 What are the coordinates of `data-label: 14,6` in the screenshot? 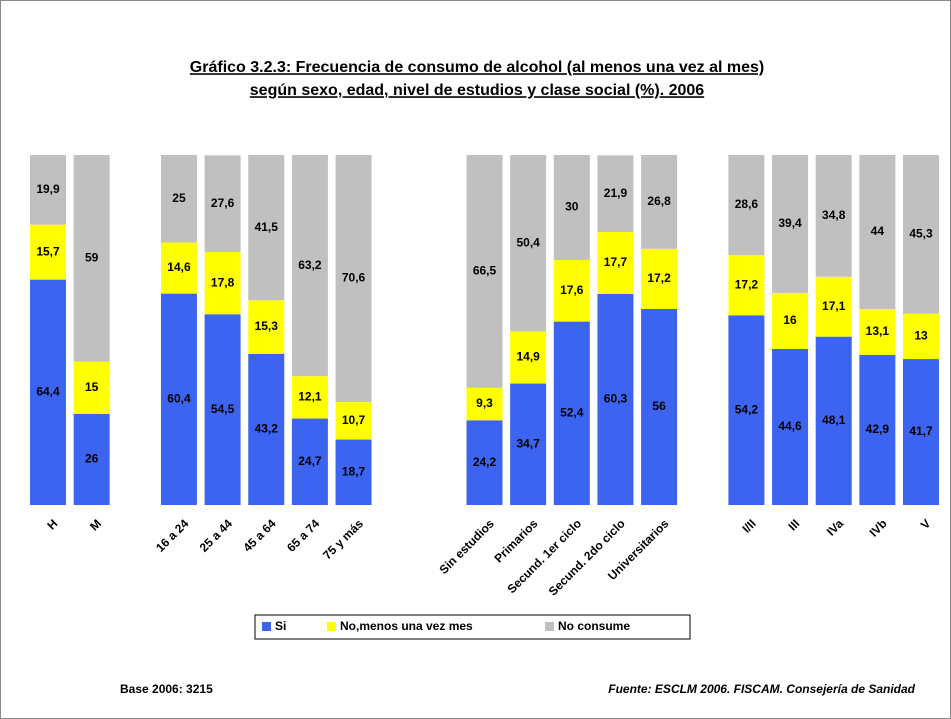 It's located at (179, 267).